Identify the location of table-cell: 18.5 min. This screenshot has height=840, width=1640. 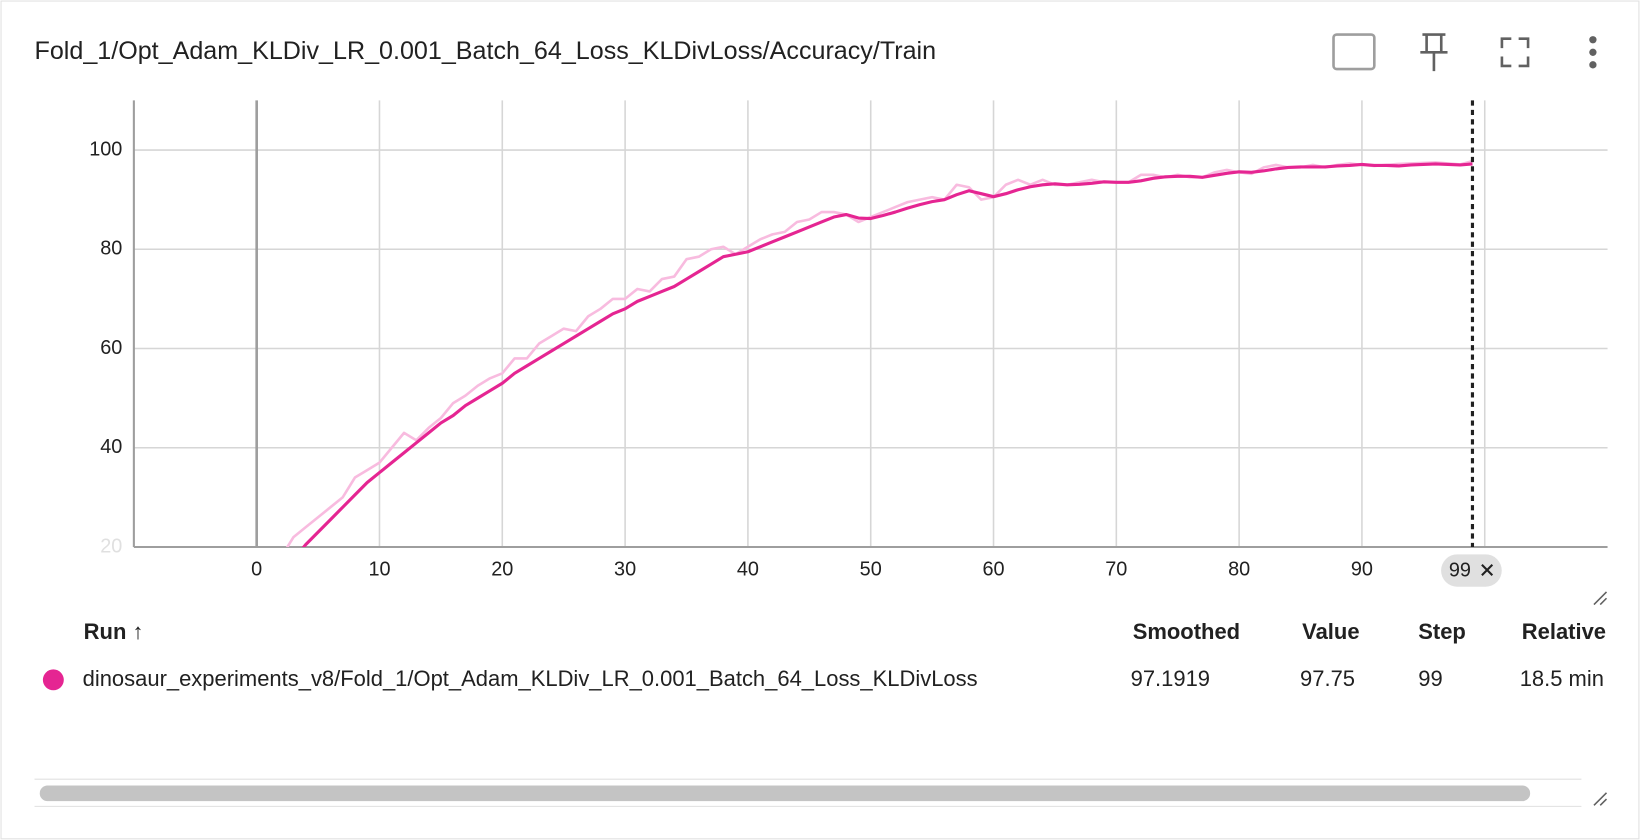
(1561, 679).